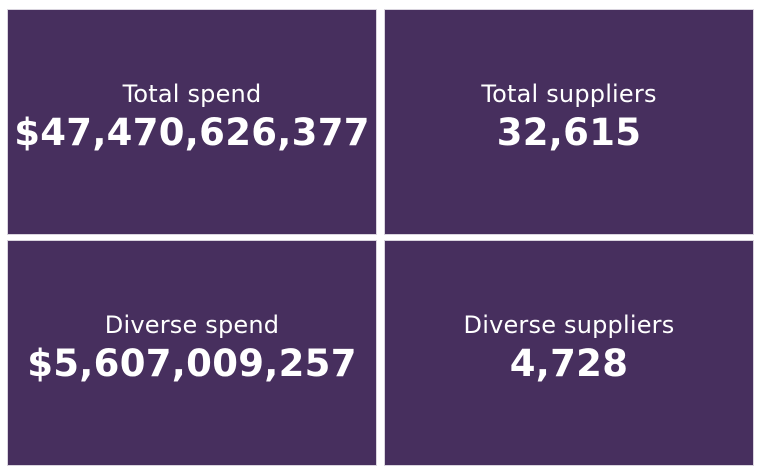  I want to click on total-suppliers-value: 32,615, so click(569, 132).